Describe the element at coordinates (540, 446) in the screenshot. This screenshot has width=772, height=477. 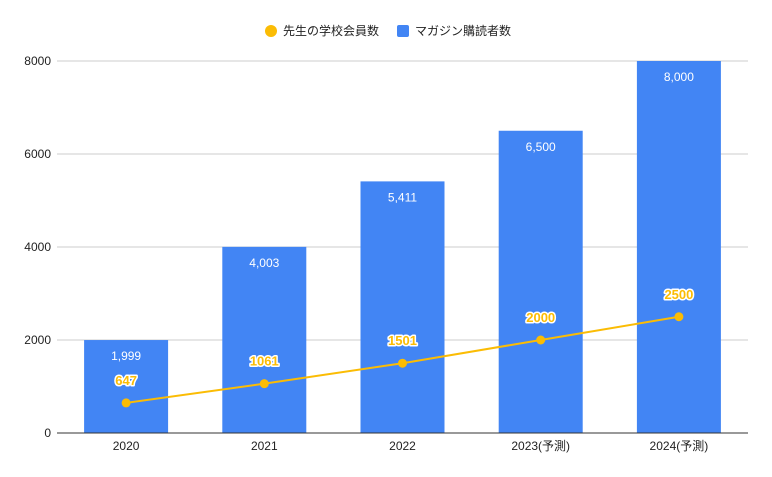
I see `x-tick-label: 2023(予測)` at that location.